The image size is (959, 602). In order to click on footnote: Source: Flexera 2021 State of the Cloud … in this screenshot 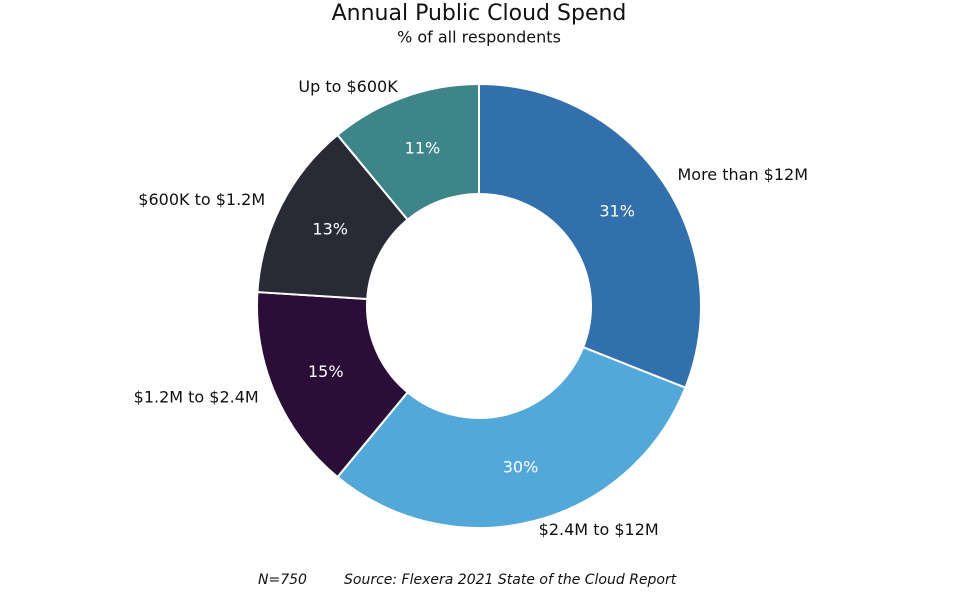, I will do `click(510, 580)`.